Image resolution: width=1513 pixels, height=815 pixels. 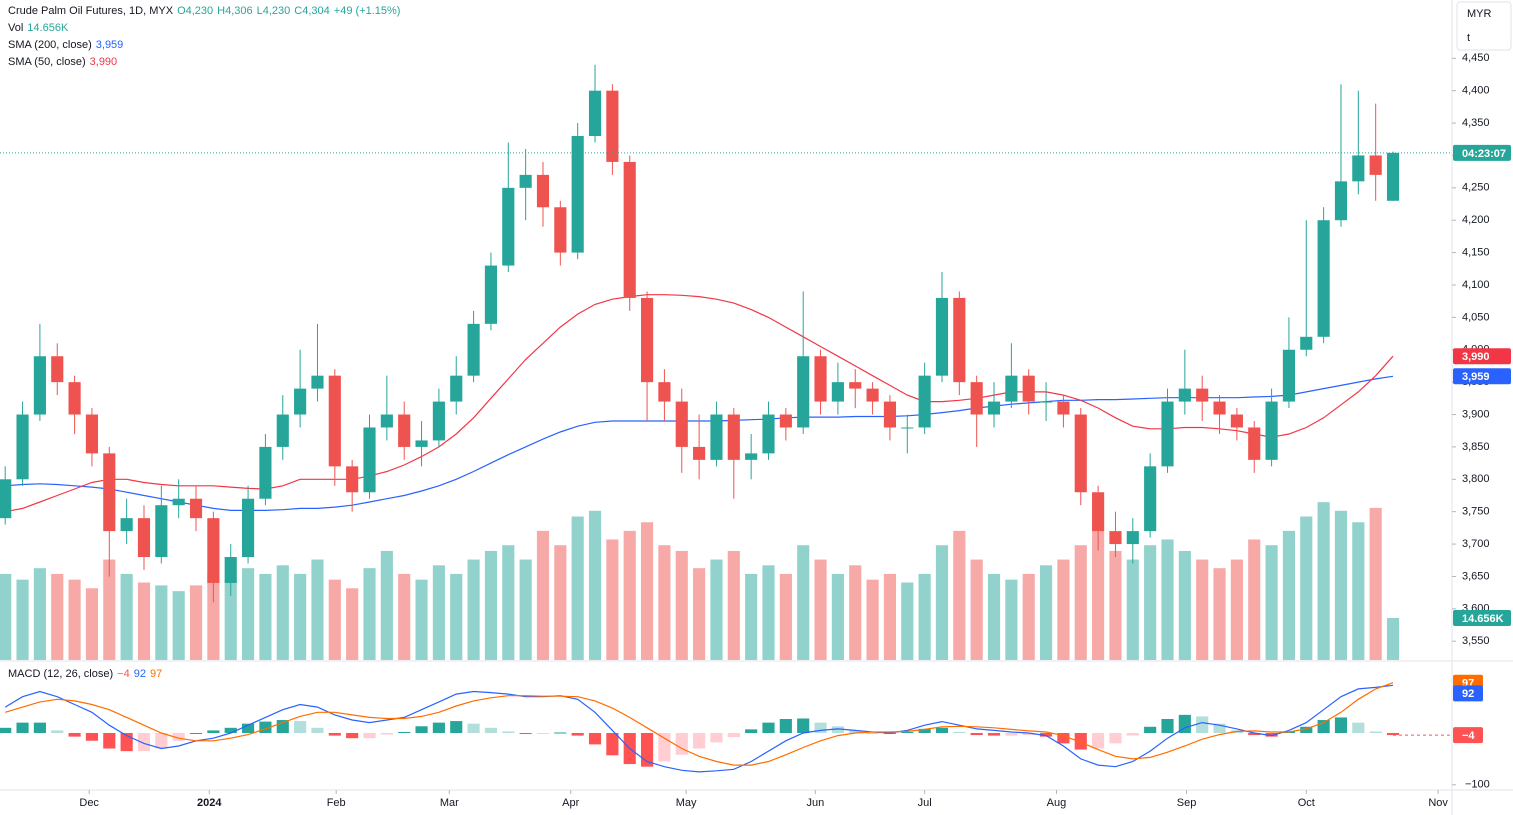 I want to click on open: O4,230, so click(x=195, y=11).